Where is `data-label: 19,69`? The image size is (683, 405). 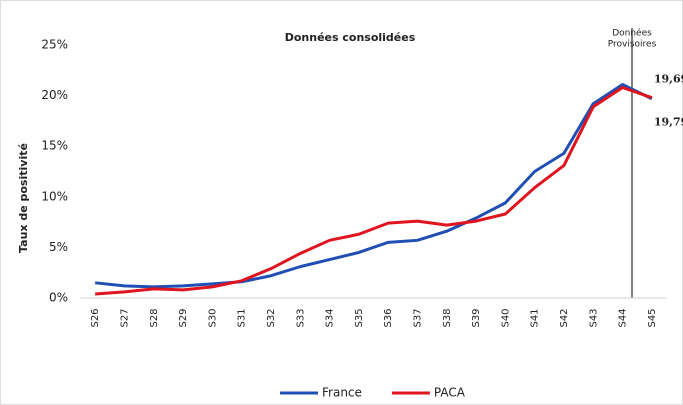 data-label: 19,69 is located at coordinates (668, 79).